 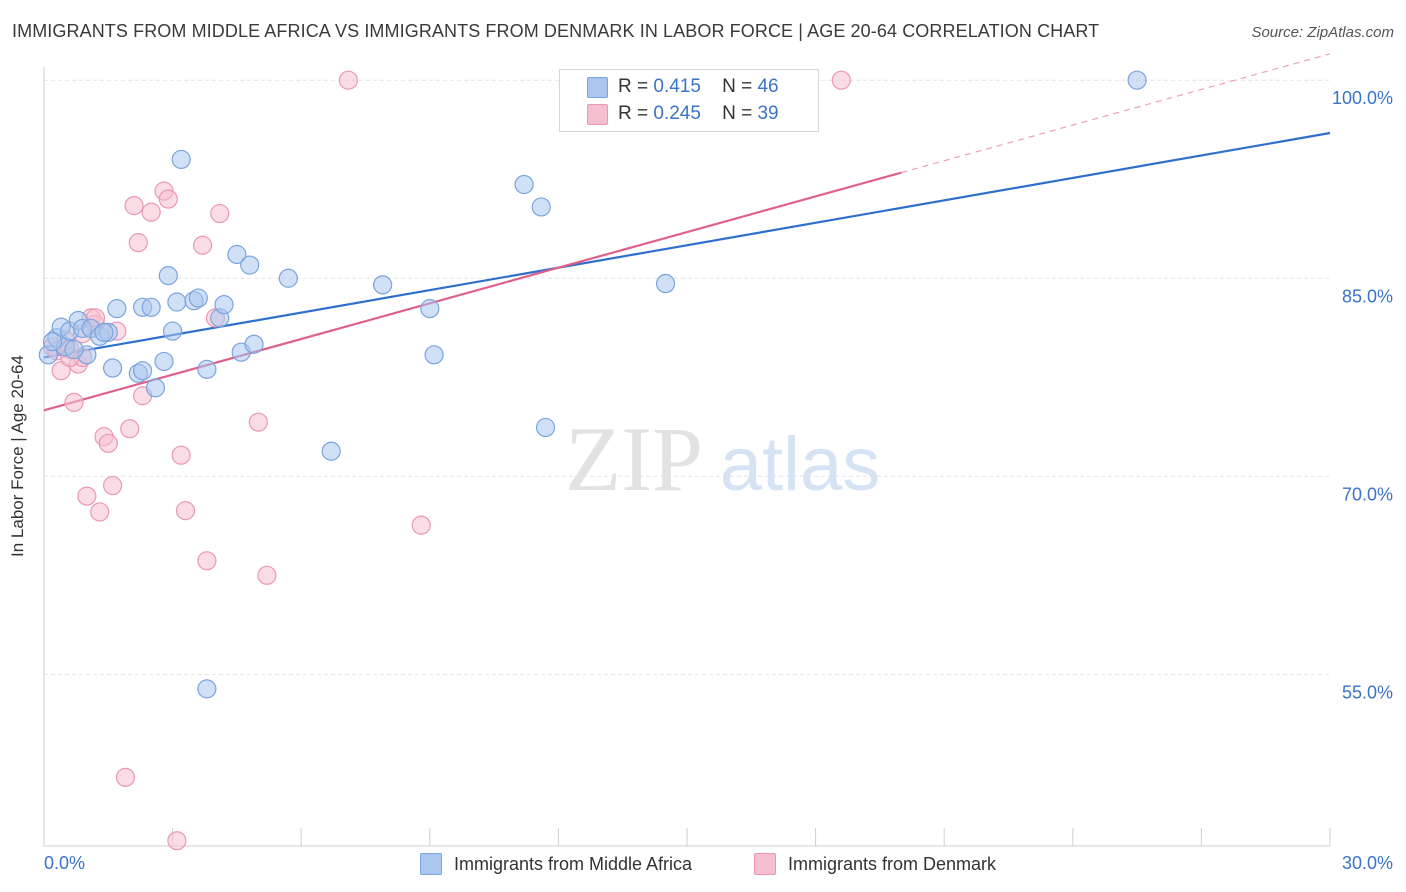 I want to click on legend-text: R = 0.245 N = 39, so click(x=698, y=114).